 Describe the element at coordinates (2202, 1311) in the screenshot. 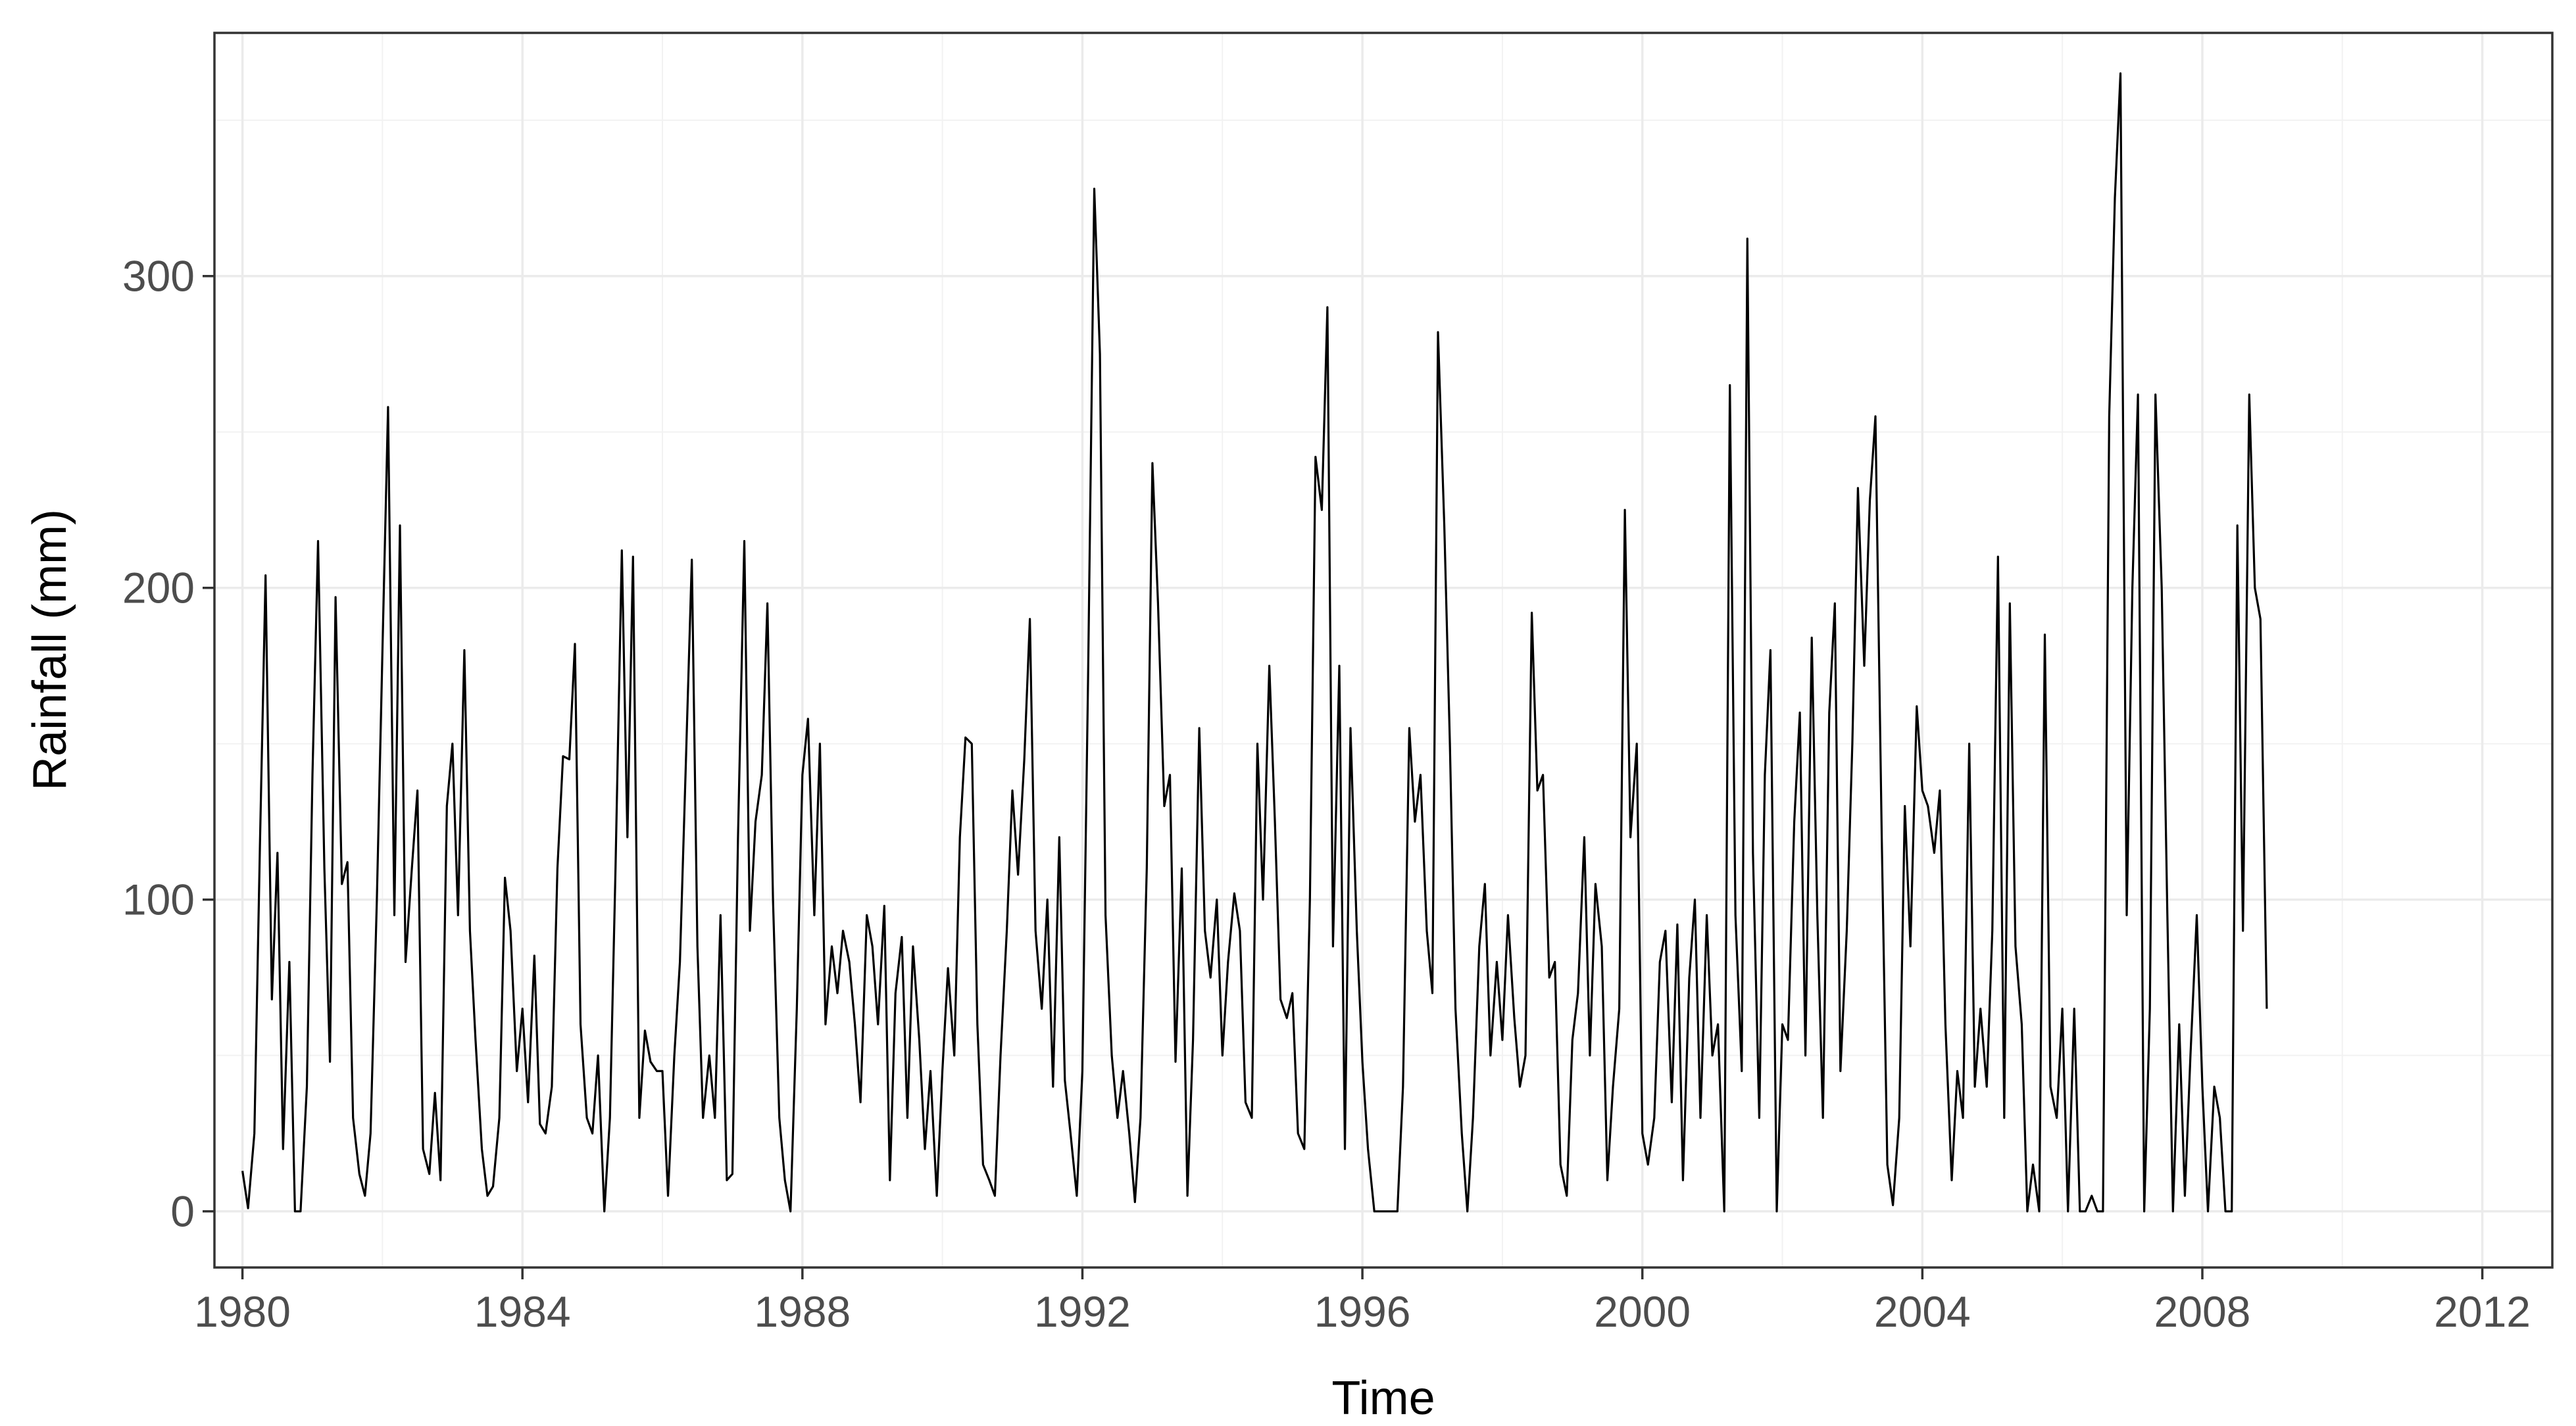

I see `x-tick-label: 2008` at that location.